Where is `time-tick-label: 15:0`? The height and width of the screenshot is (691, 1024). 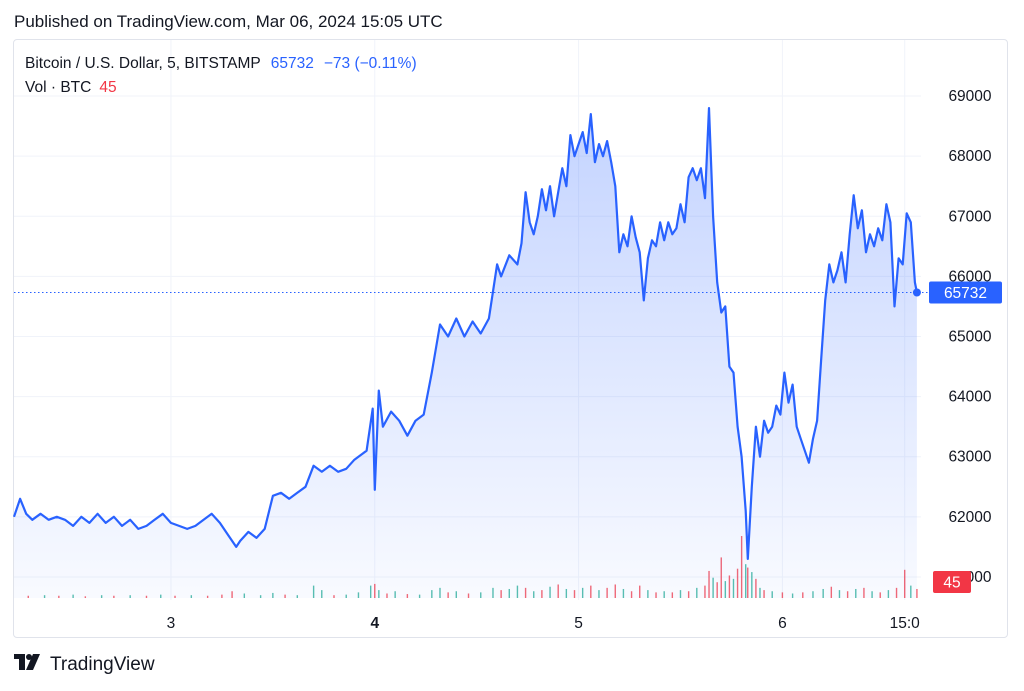
time-tick-label: 15:0 is located at coordinates (905, 623).